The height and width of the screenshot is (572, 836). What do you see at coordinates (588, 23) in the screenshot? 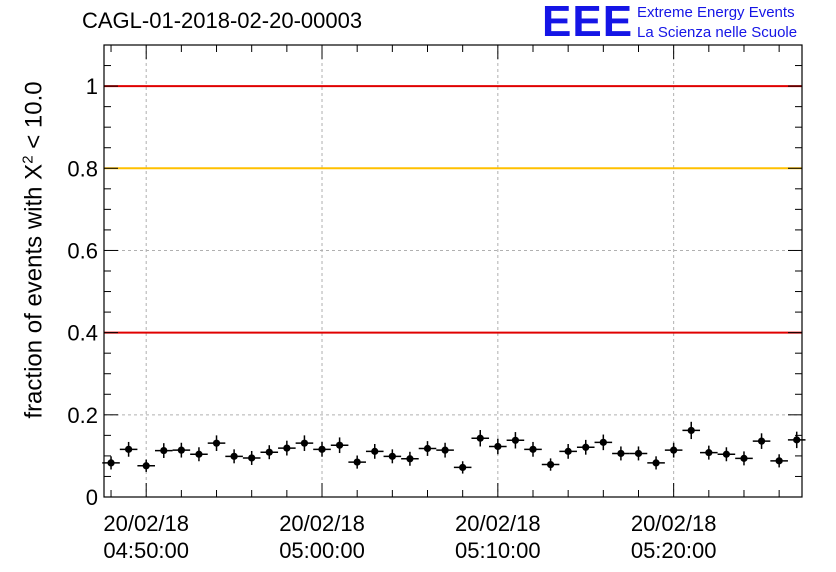
I see `logo-letters: EEE` at bounding box center [588, 23].